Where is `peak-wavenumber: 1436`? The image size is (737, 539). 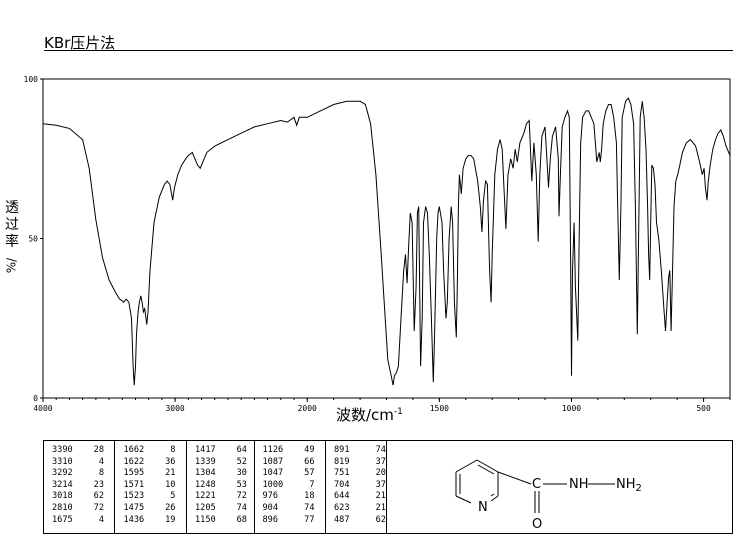 peak-wavenumber: 1436 is located at coordinates (134, 519).